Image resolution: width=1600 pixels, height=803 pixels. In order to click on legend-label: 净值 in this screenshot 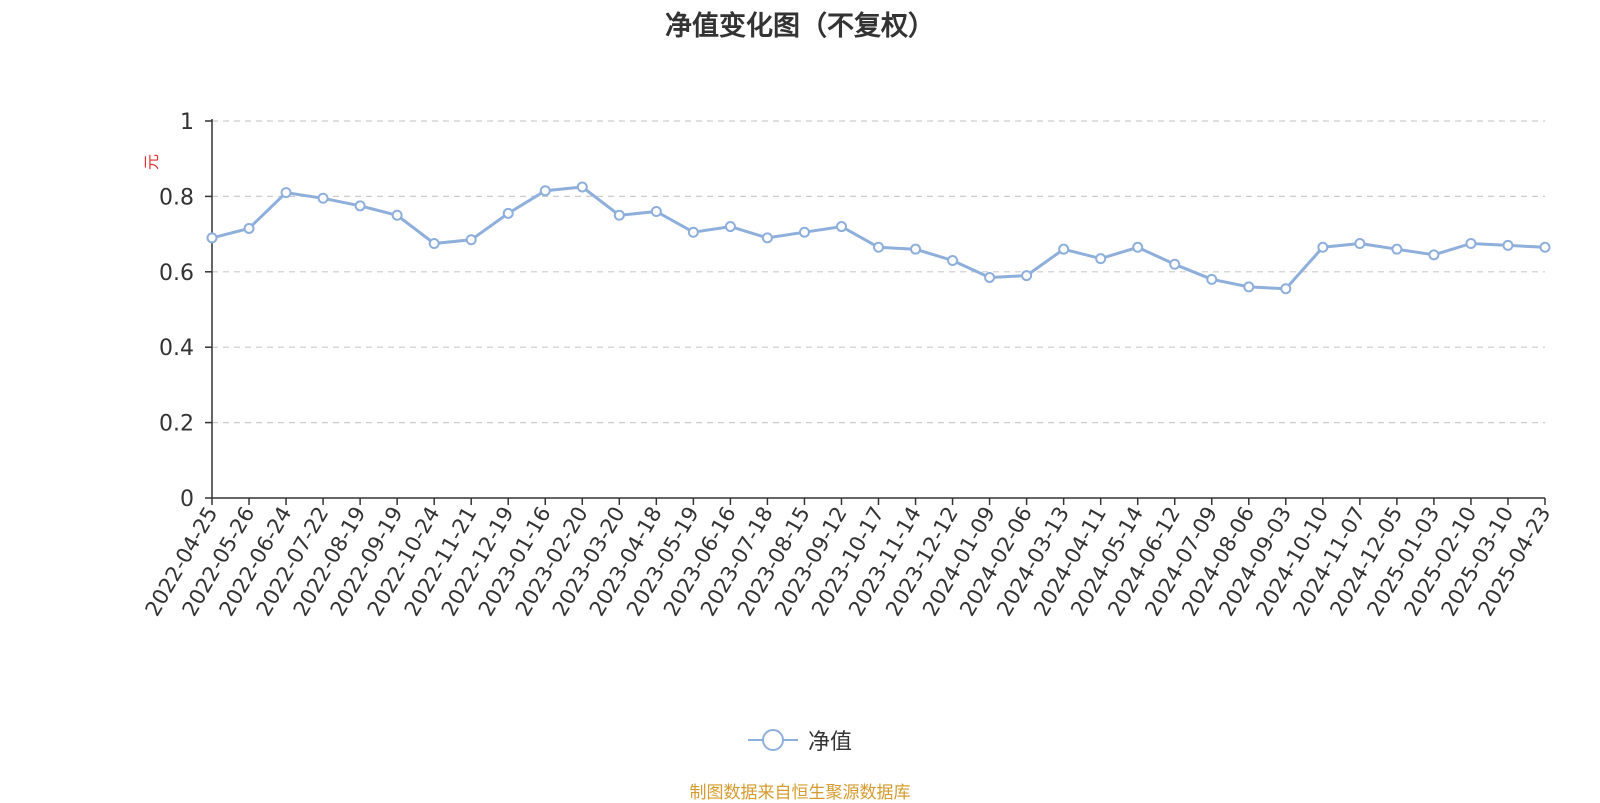, I will do `click(829, 742)`.